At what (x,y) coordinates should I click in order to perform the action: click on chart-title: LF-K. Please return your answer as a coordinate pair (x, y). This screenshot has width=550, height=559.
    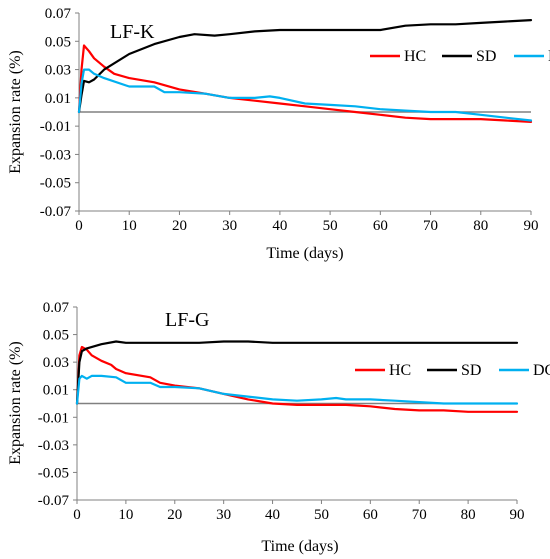
    Looking at the image, I should click on (132, 32).